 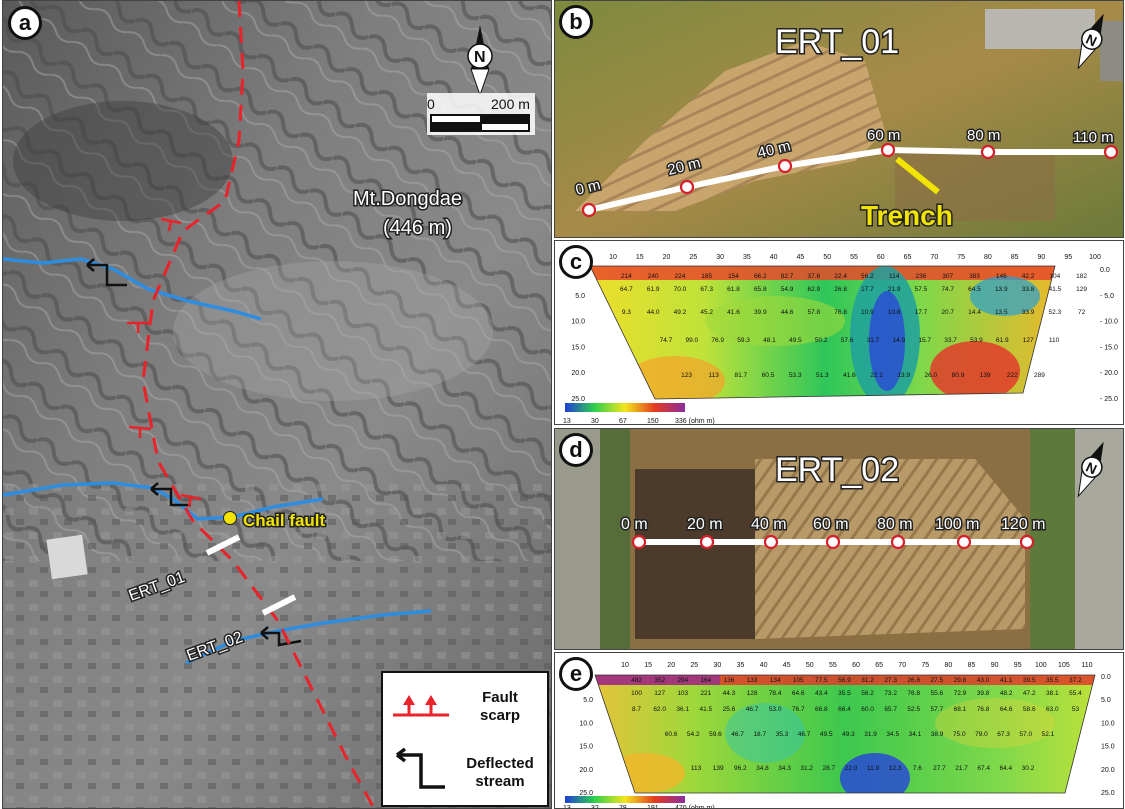 What do you see at coordinates (784, 768) in the screenshot?
I see `cell-value: 34.3` at bounding box center [784, 768].